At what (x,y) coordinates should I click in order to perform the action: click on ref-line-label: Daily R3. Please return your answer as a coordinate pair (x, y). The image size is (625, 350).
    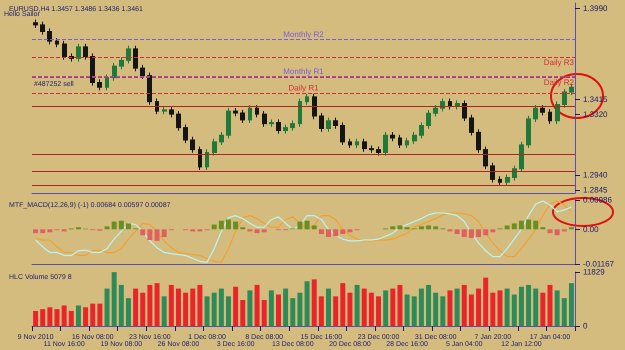
    Looking at the image, I should click on (559, 62).